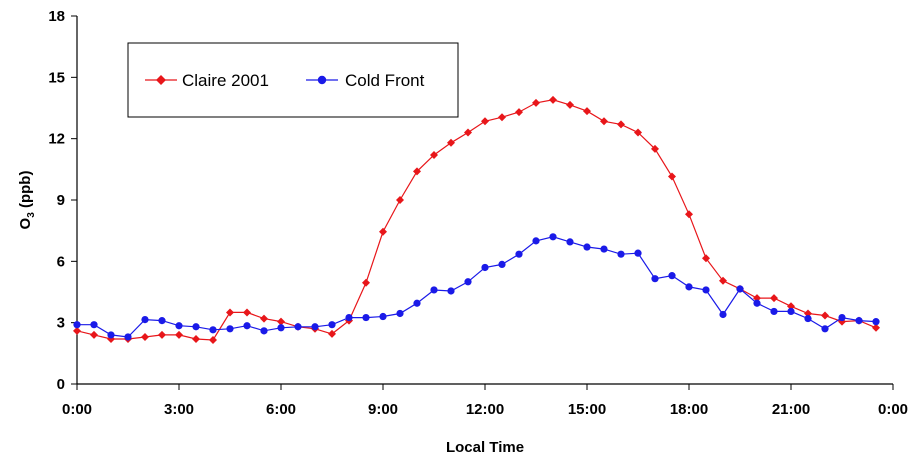 The height and width of the screenshot is (458, 914). Describe the element at coordinates (322, 80) in the screenshot. I see `legend-marker-cold-front` at that location.